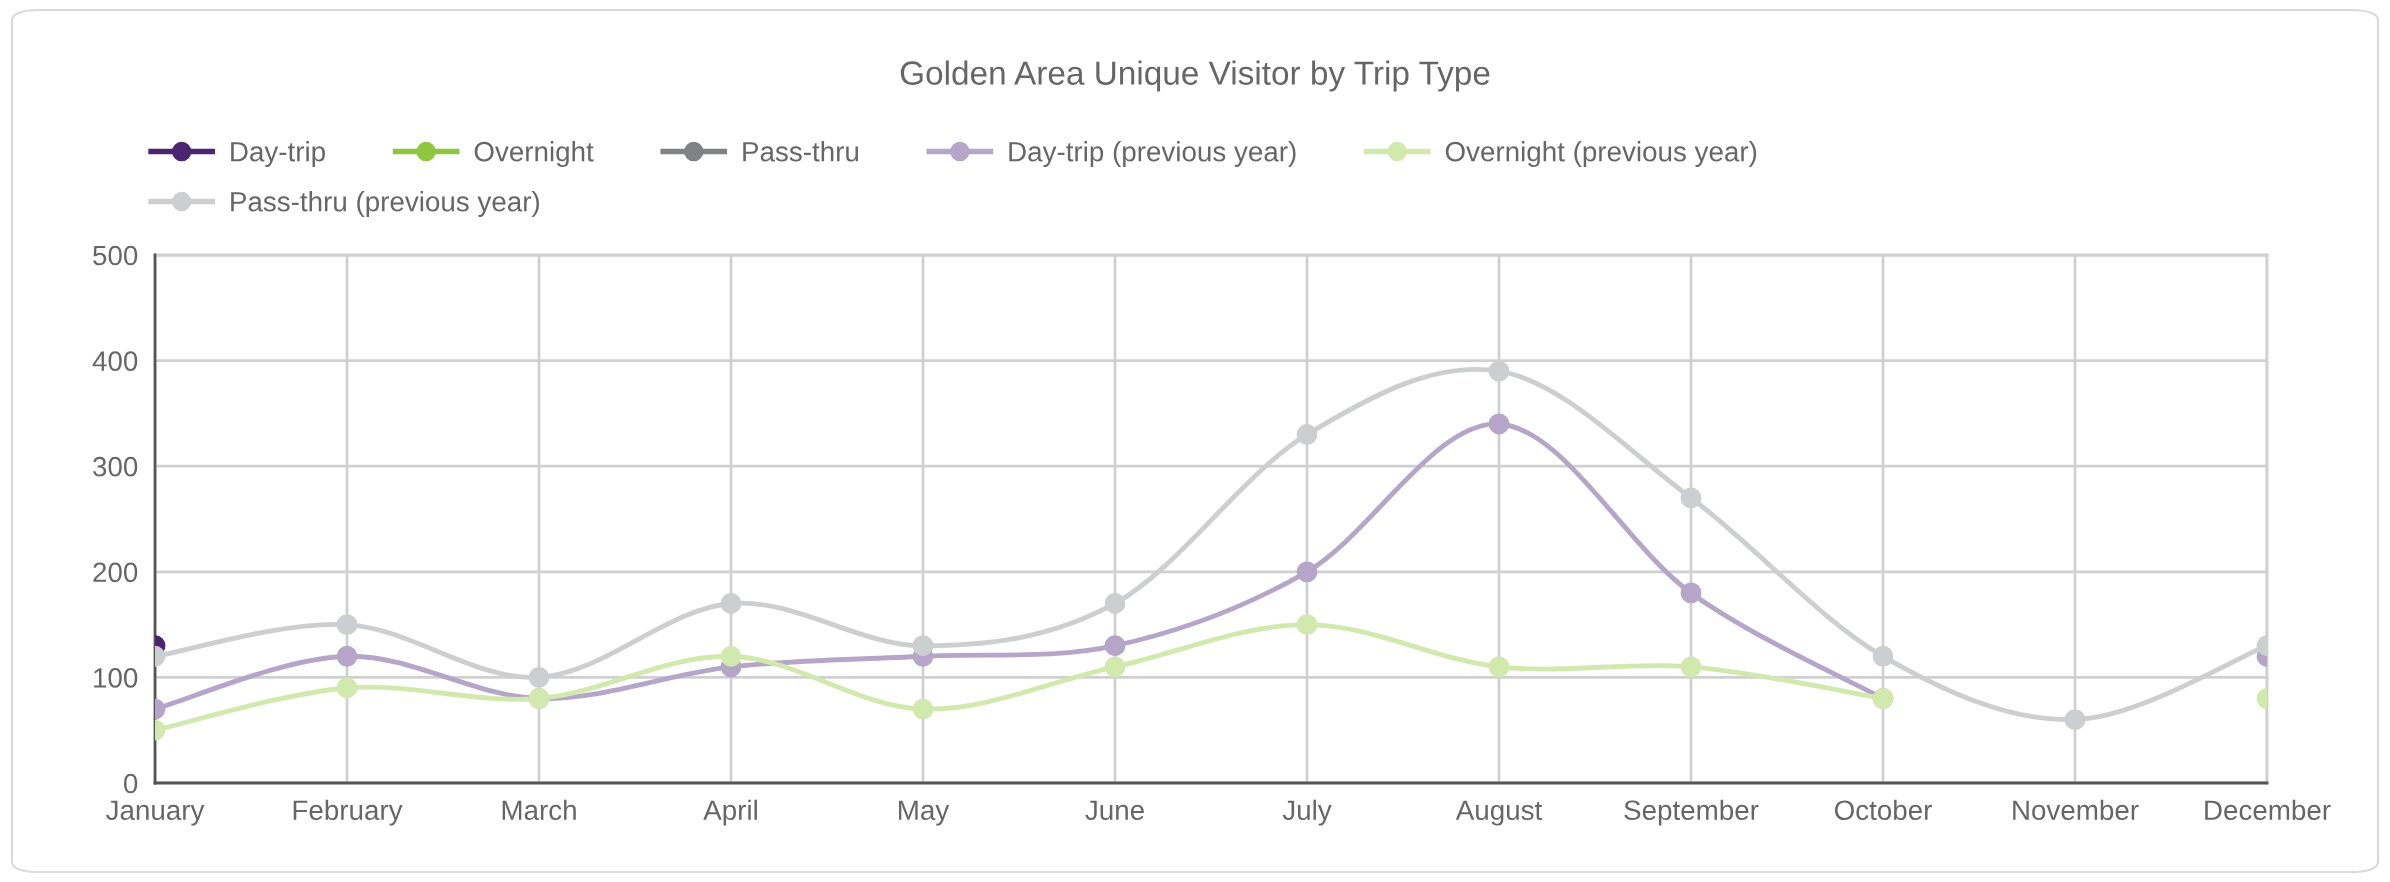 This screenshot has width=2390, height=882. I want to click on x-tick-label: December, so click(2268, 810).